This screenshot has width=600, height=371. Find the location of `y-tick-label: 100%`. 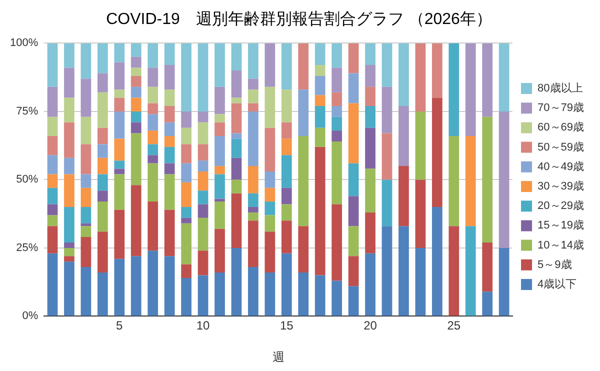

y-tick-label: 100% is located at coordinates (24, 43).